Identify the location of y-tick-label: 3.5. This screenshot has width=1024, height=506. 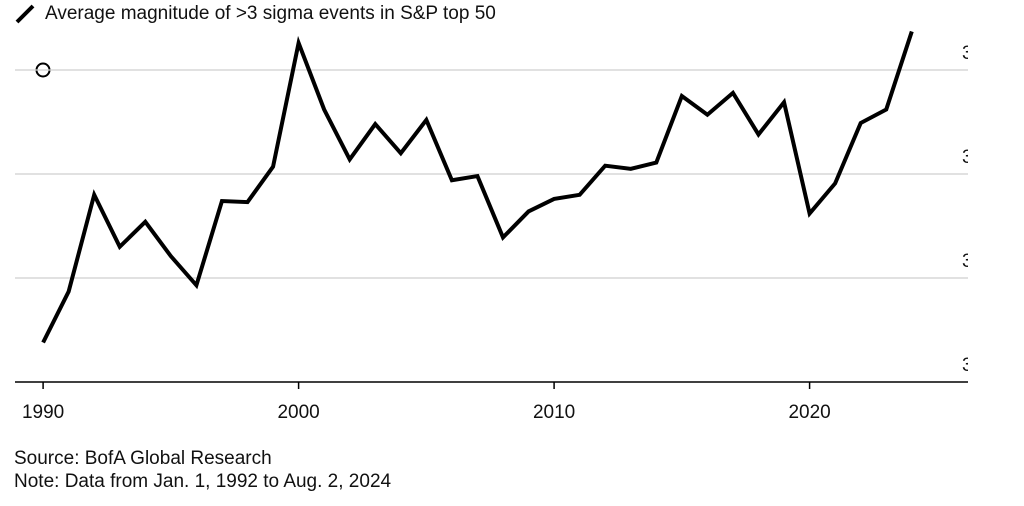
(975, 157).